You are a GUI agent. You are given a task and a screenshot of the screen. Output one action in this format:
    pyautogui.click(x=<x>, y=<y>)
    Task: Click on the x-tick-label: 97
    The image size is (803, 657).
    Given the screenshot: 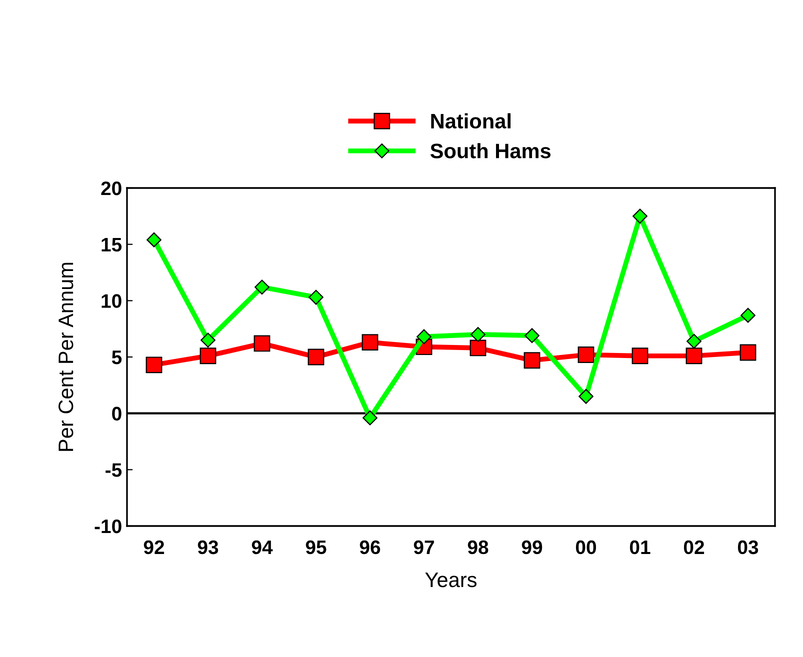 What is the action you would take?
    pyautogui.click(x=424, y=547)
    